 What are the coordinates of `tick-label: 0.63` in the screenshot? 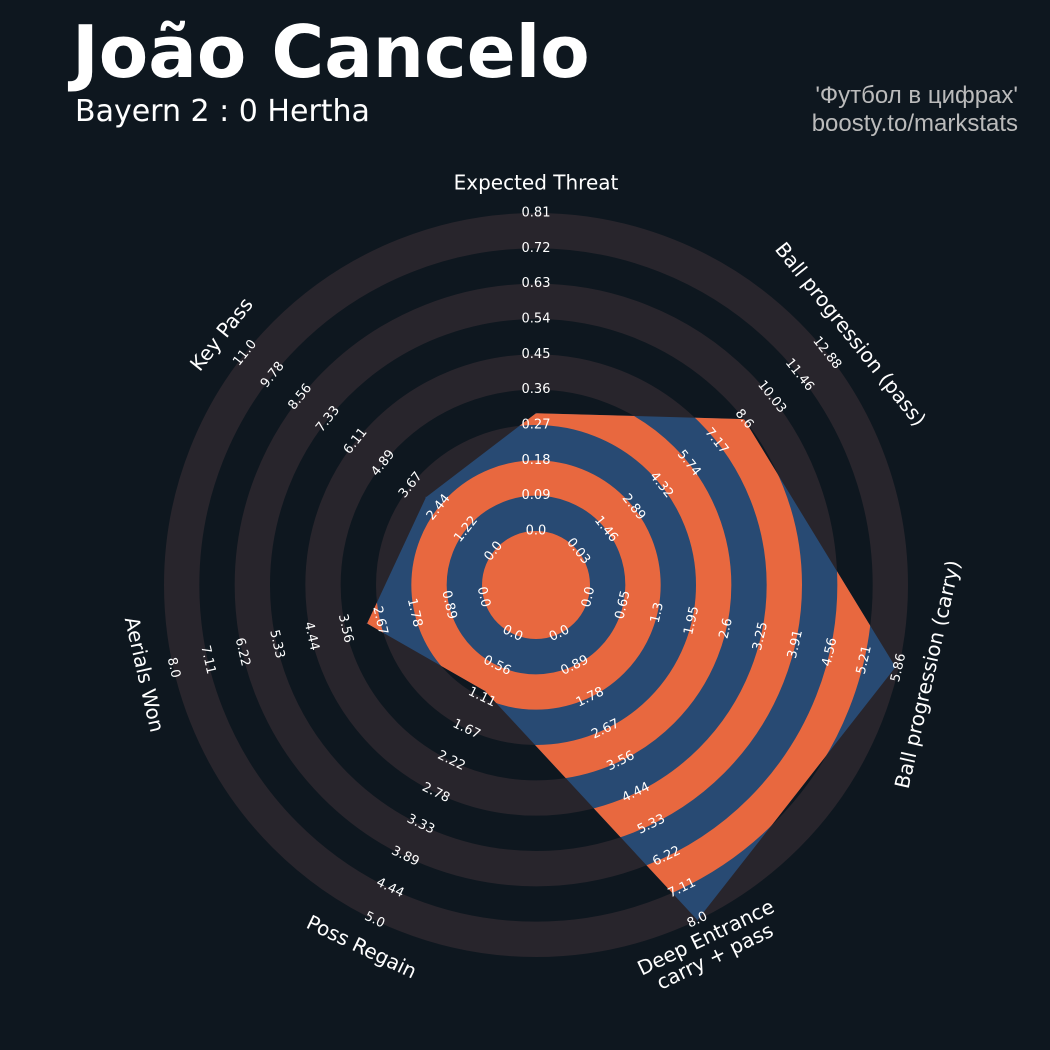 It's located at (536, 283).